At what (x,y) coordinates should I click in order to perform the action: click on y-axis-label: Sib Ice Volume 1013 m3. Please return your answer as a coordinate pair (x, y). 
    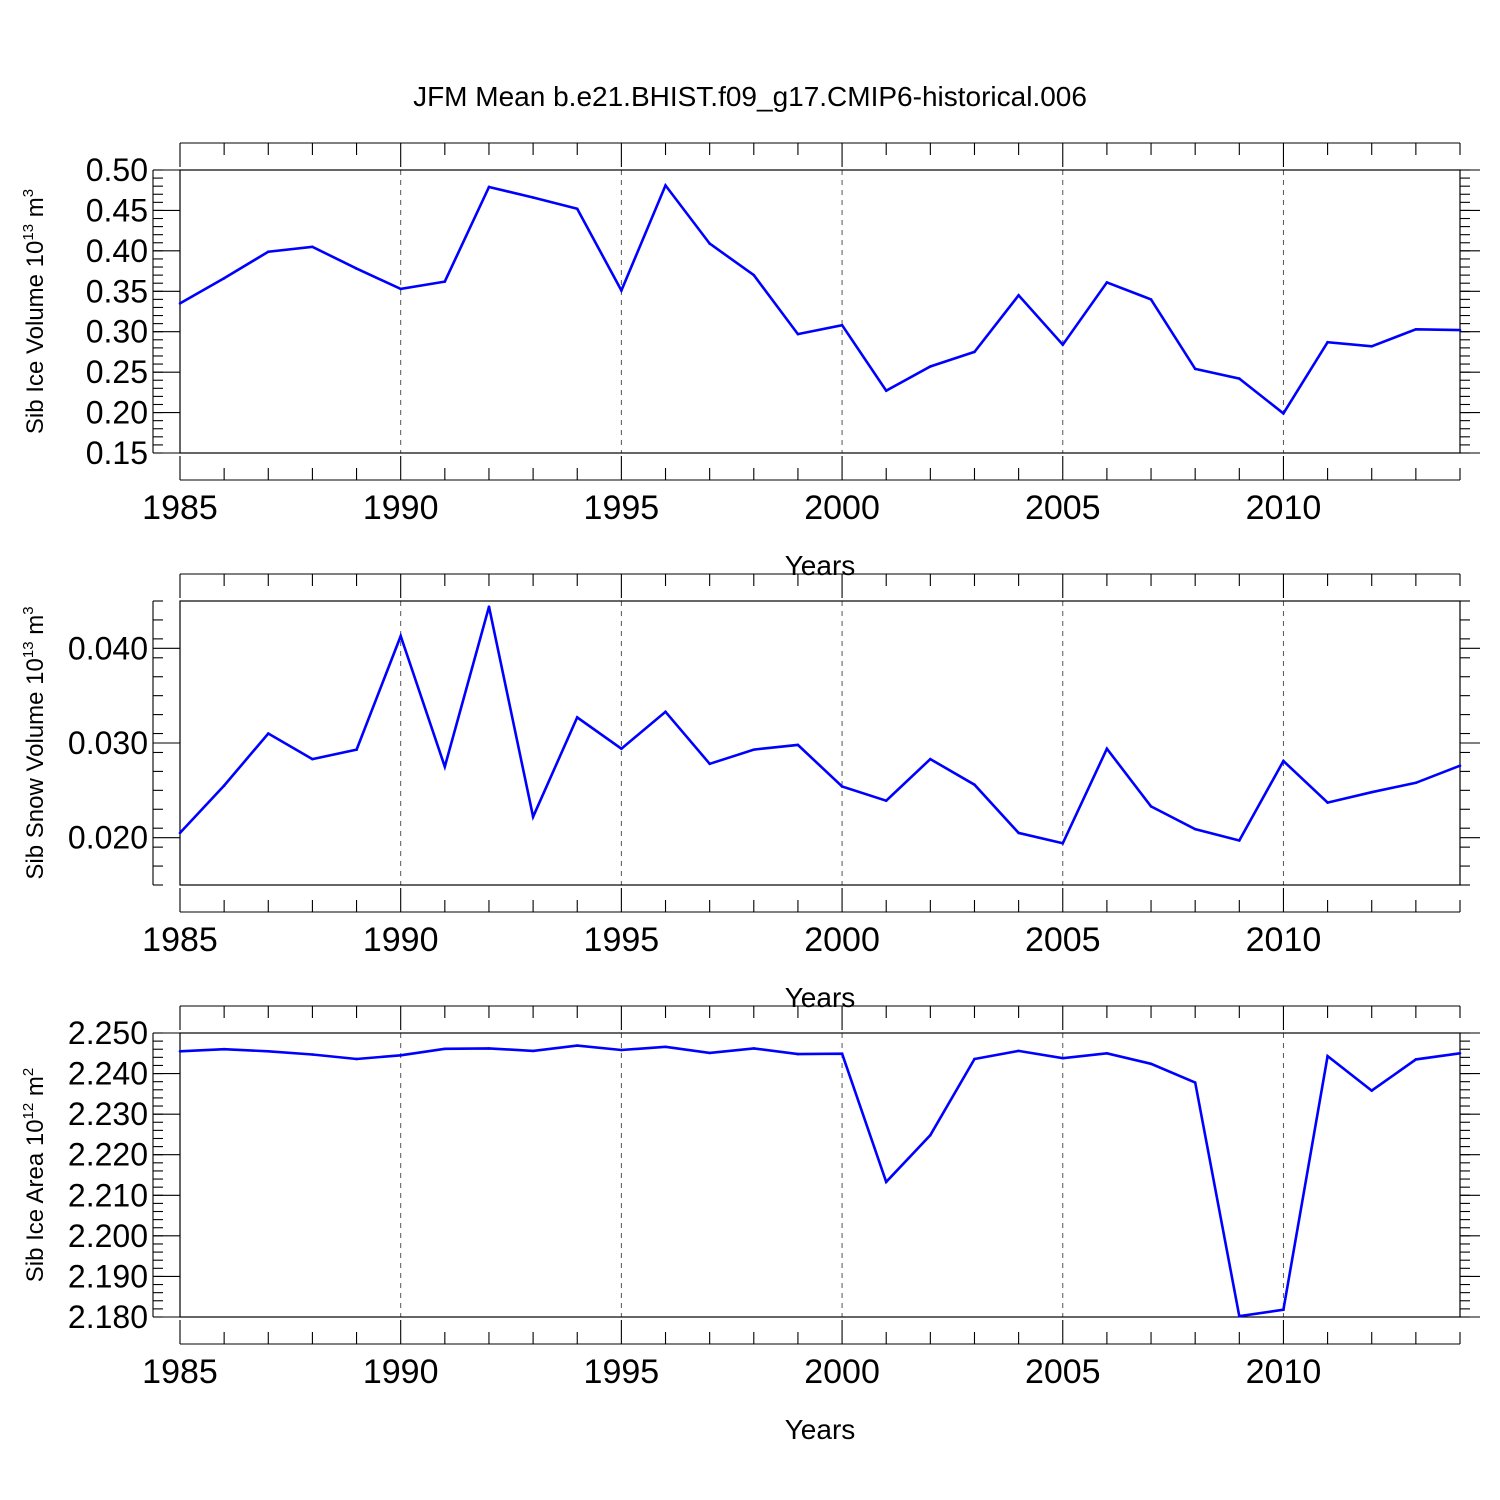
    Looking at the image, I should click on (34, 311).